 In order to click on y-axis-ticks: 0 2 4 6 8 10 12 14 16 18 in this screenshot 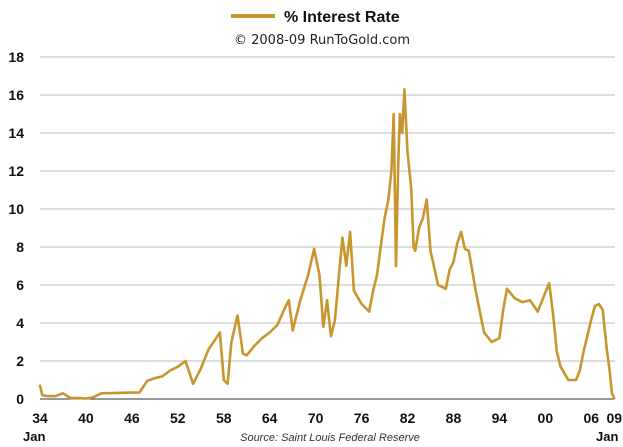, I will do `click(16, 228)`.